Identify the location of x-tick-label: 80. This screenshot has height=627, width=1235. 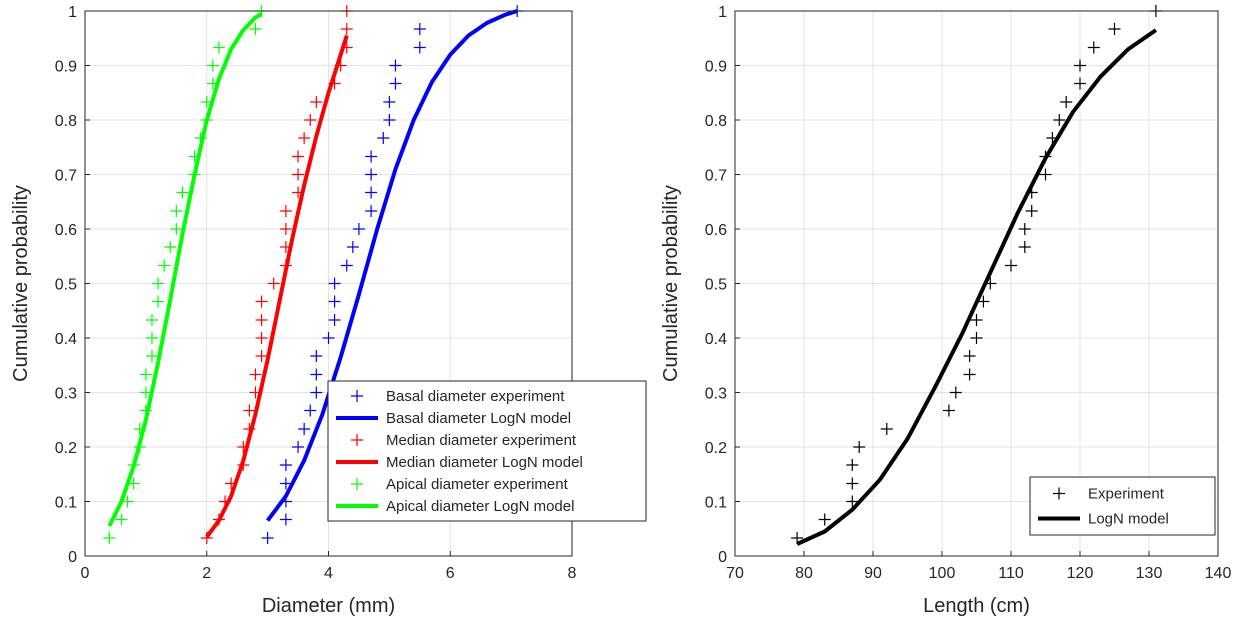
(804, 573).